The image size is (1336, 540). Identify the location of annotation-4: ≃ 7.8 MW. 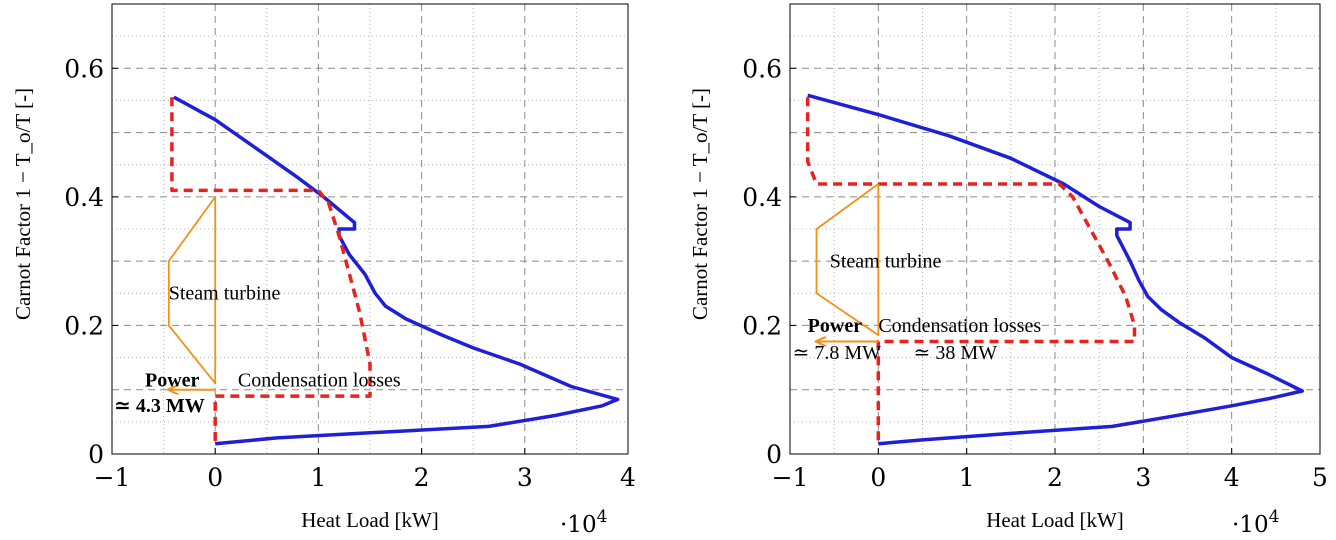
(837, 353).